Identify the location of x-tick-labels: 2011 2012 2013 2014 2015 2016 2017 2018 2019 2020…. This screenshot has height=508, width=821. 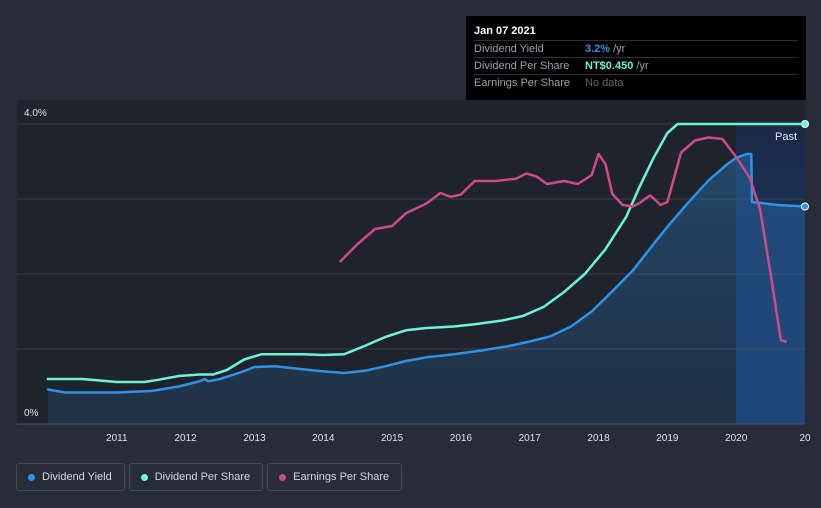
(458, 438).